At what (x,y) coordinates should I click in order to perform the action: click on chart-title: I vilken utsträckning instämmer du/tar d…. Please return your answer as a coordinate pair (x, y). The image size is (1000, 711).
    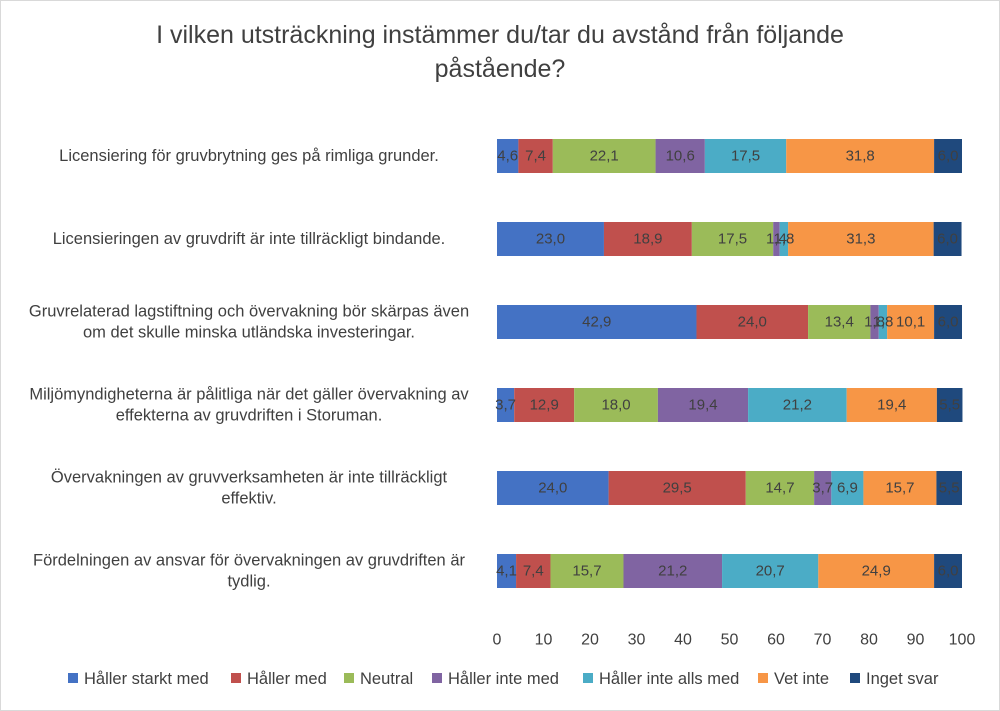
    Looking at the image, I should click on (500, 52).